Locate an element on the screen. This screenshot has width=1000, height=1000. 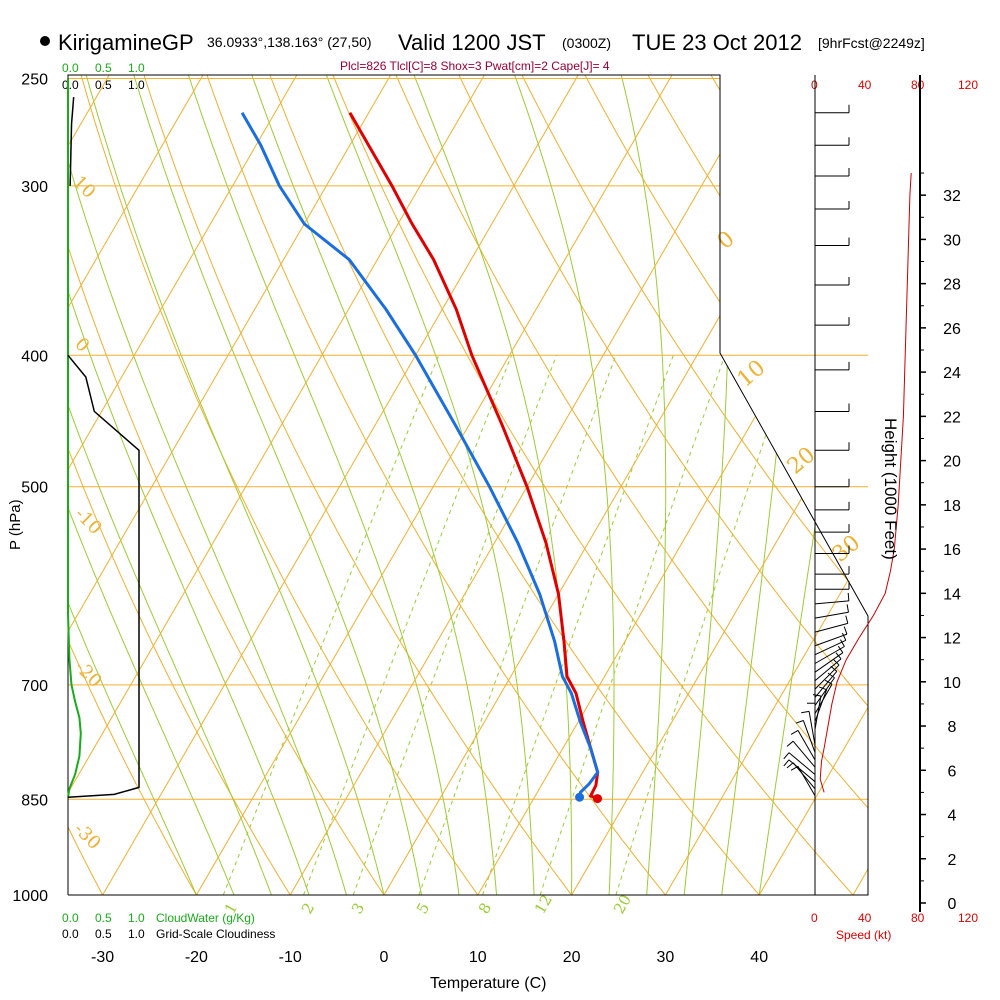
height-axis-label: Height (1000 Feet) is located at coordinates (890, 489).